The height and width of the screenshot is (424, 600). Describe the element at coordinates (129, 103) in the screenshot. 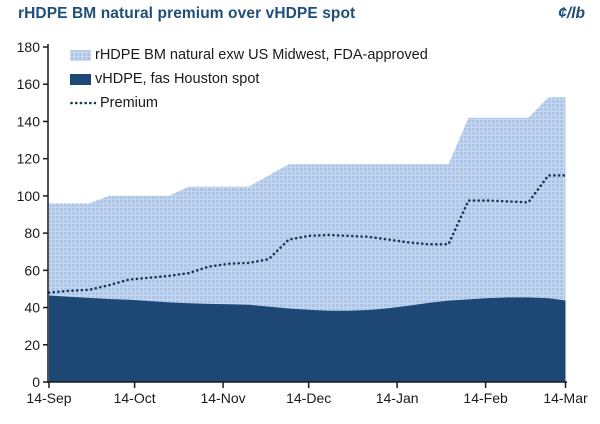

I see `legend-label-premium: Premium` at that location.